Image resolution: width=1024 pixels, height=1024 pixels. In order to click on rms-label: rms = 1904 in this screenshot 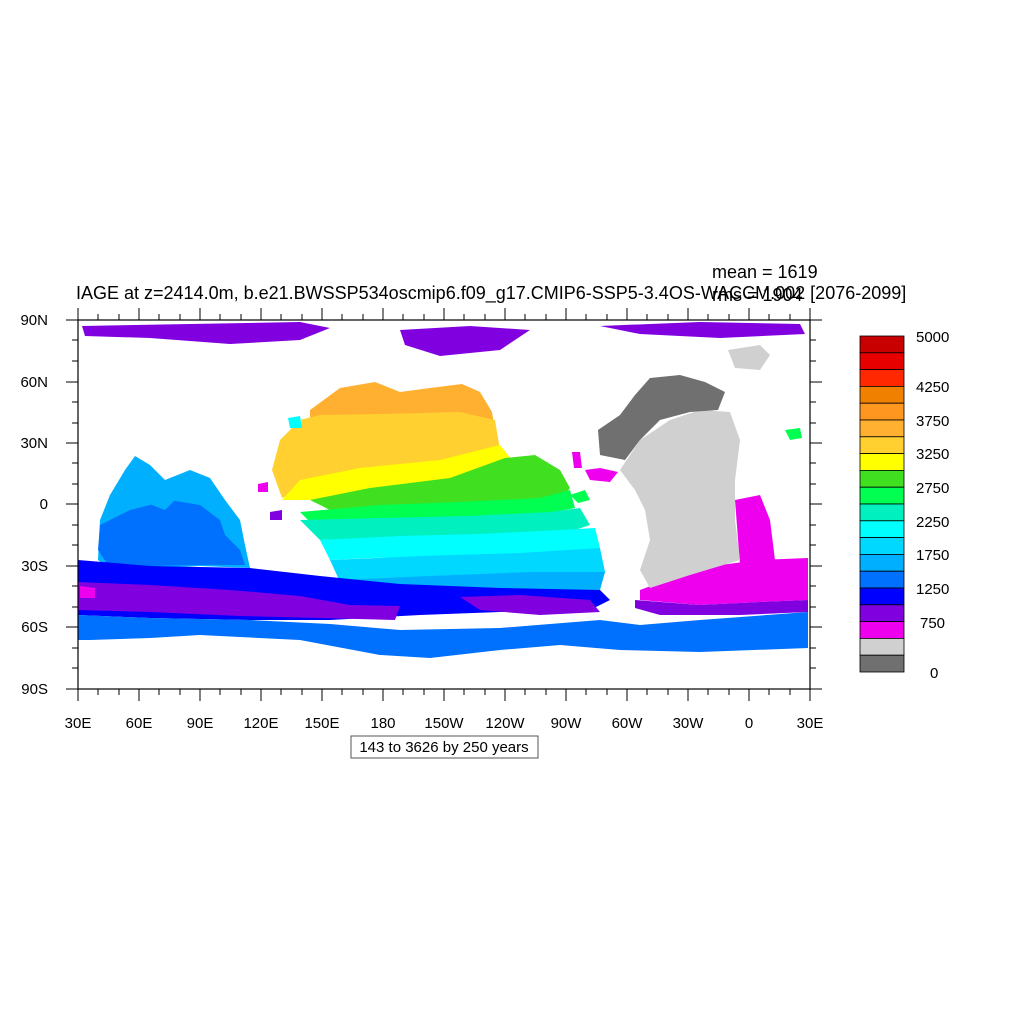, I will do `click(757, 295)`.